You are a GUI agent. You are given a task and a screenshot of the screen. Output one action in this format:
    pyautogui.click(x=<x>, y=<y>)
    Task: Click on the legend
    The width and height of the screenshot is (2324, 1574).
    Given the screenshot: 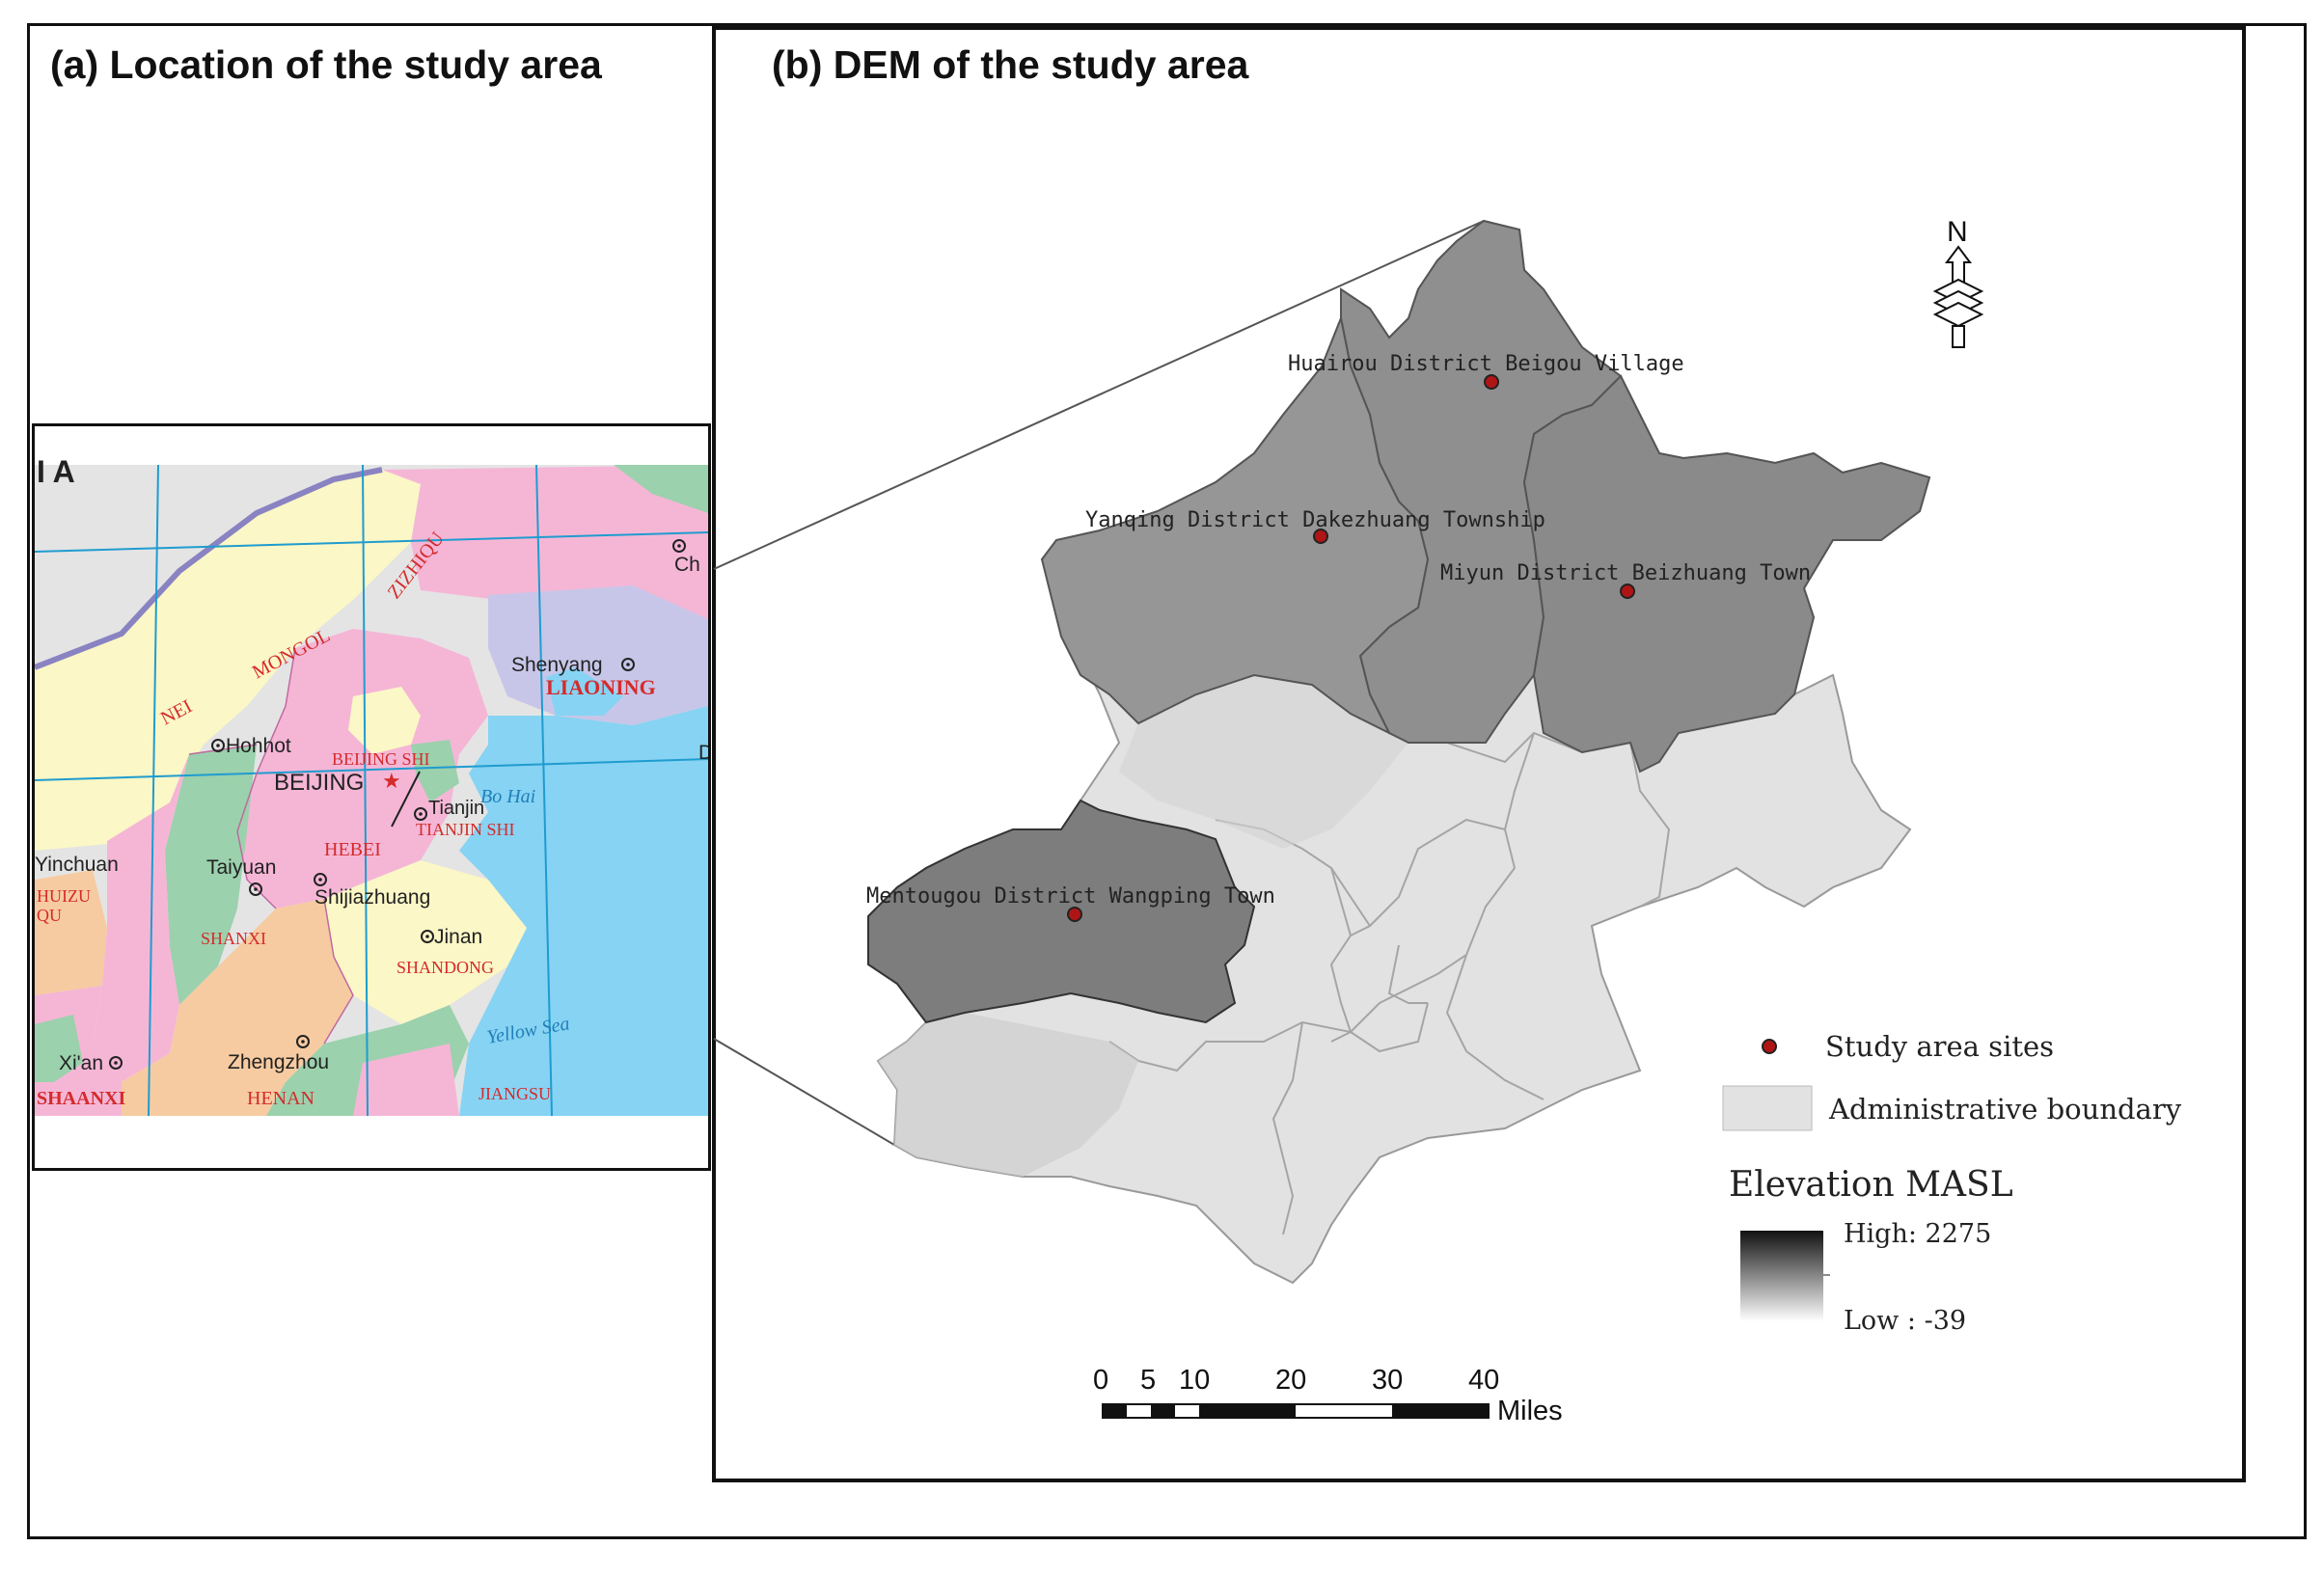 What is the action you would take?
    pyautogui.click(x=1776, y=1180)
    